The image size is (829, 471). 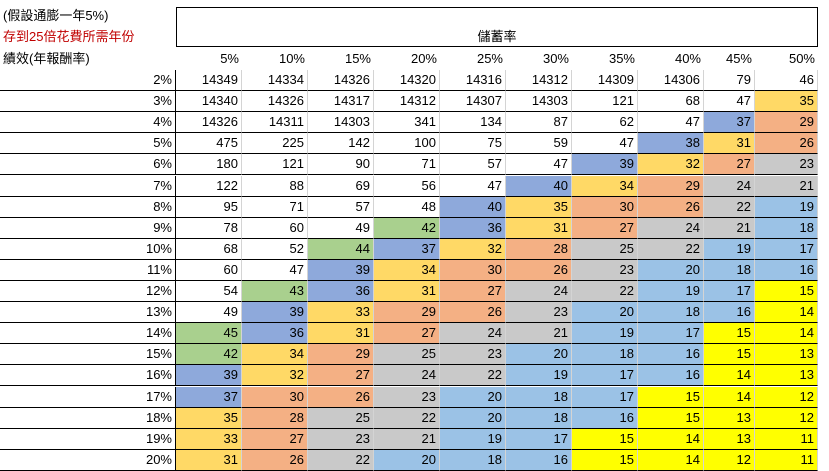 What do you see at coordinates (88, 397) in the screenshot?
I see `row-label: 17%` at bounding box center [88, 397].